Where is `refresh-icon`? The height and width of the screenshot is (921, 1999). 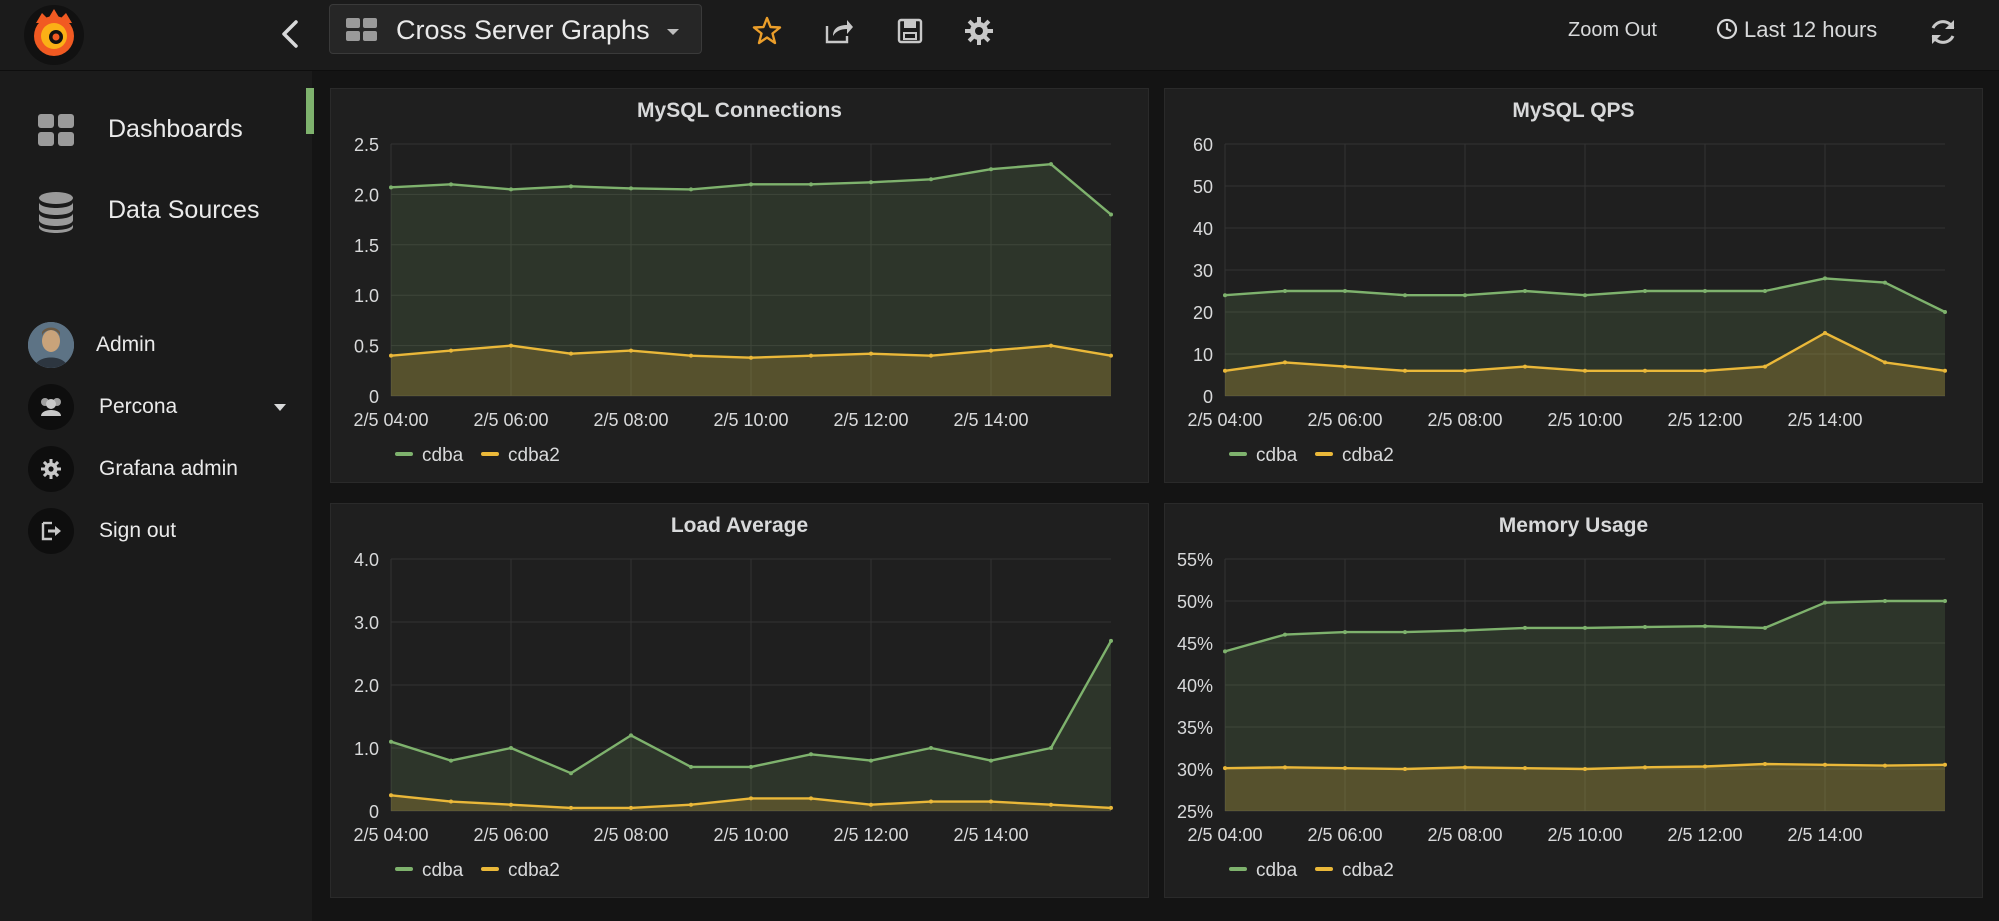 refresh-icon is located at coordinates (1943, 32).